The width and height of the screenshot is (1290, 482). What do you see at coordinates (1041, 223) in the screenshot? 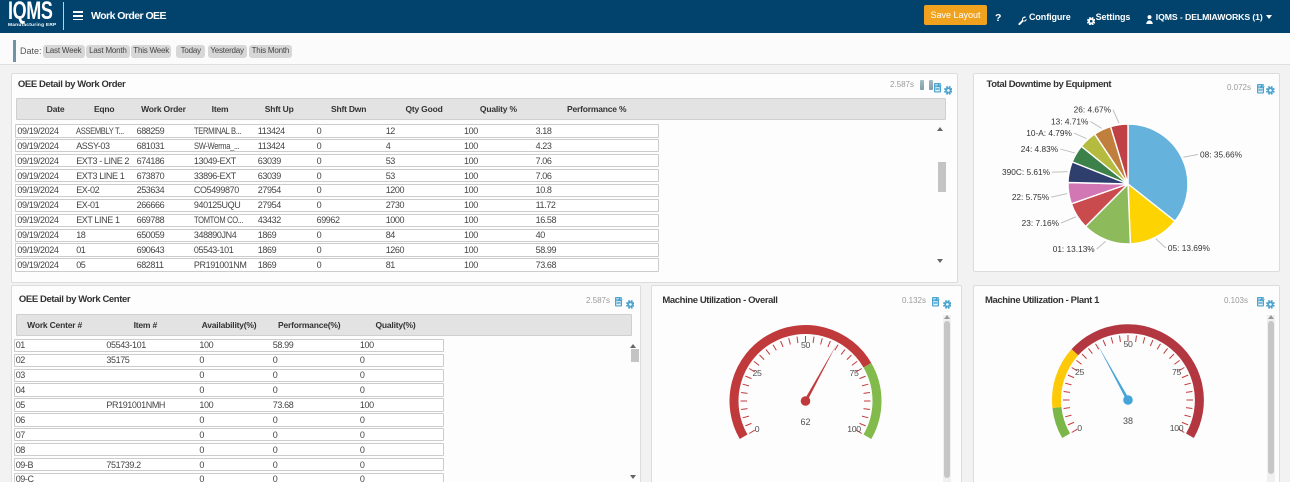
I see `svg-text: 23: 7.16%` at bounding box center [1041, 223].